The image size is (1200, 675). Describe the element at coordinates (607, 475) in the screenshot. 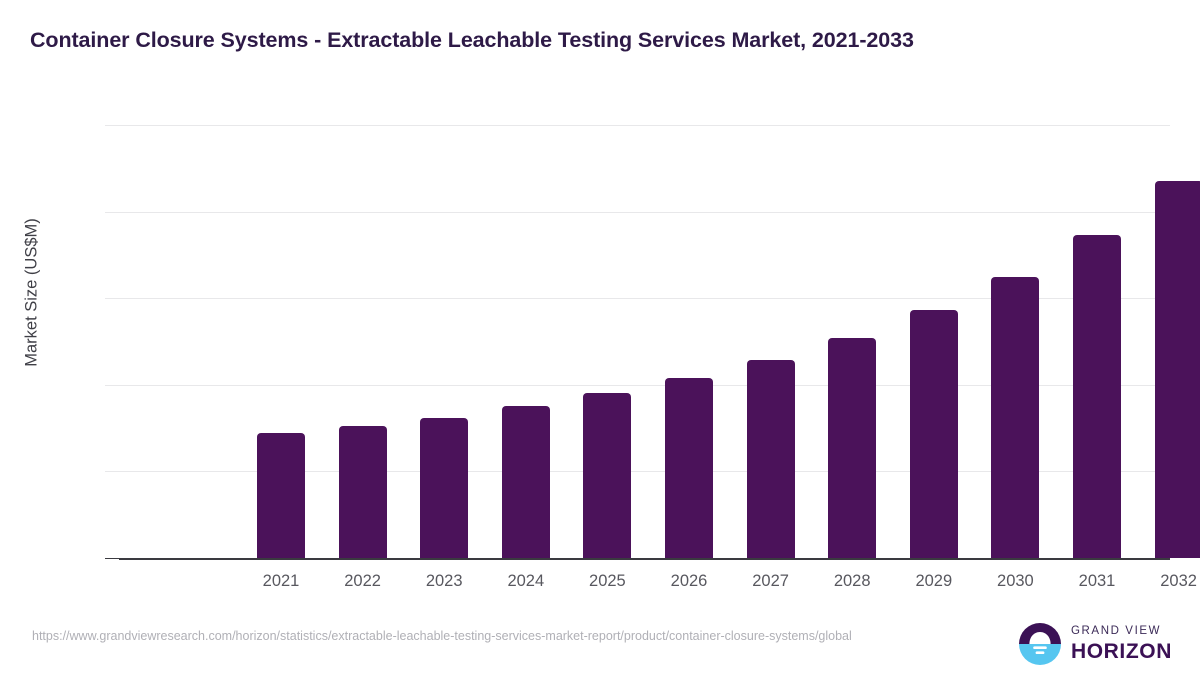

I see `bar-2025` at that location.